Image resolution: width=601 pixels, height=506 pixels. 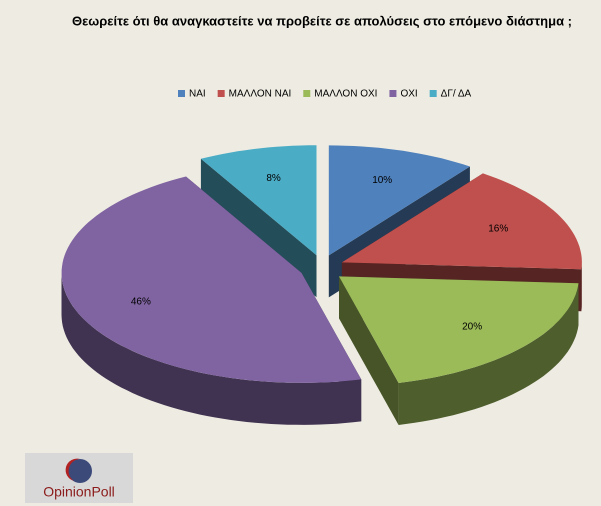 I want to click on legend-label: ΔΓ/ ΔΑ, so click(x=456, y=94).